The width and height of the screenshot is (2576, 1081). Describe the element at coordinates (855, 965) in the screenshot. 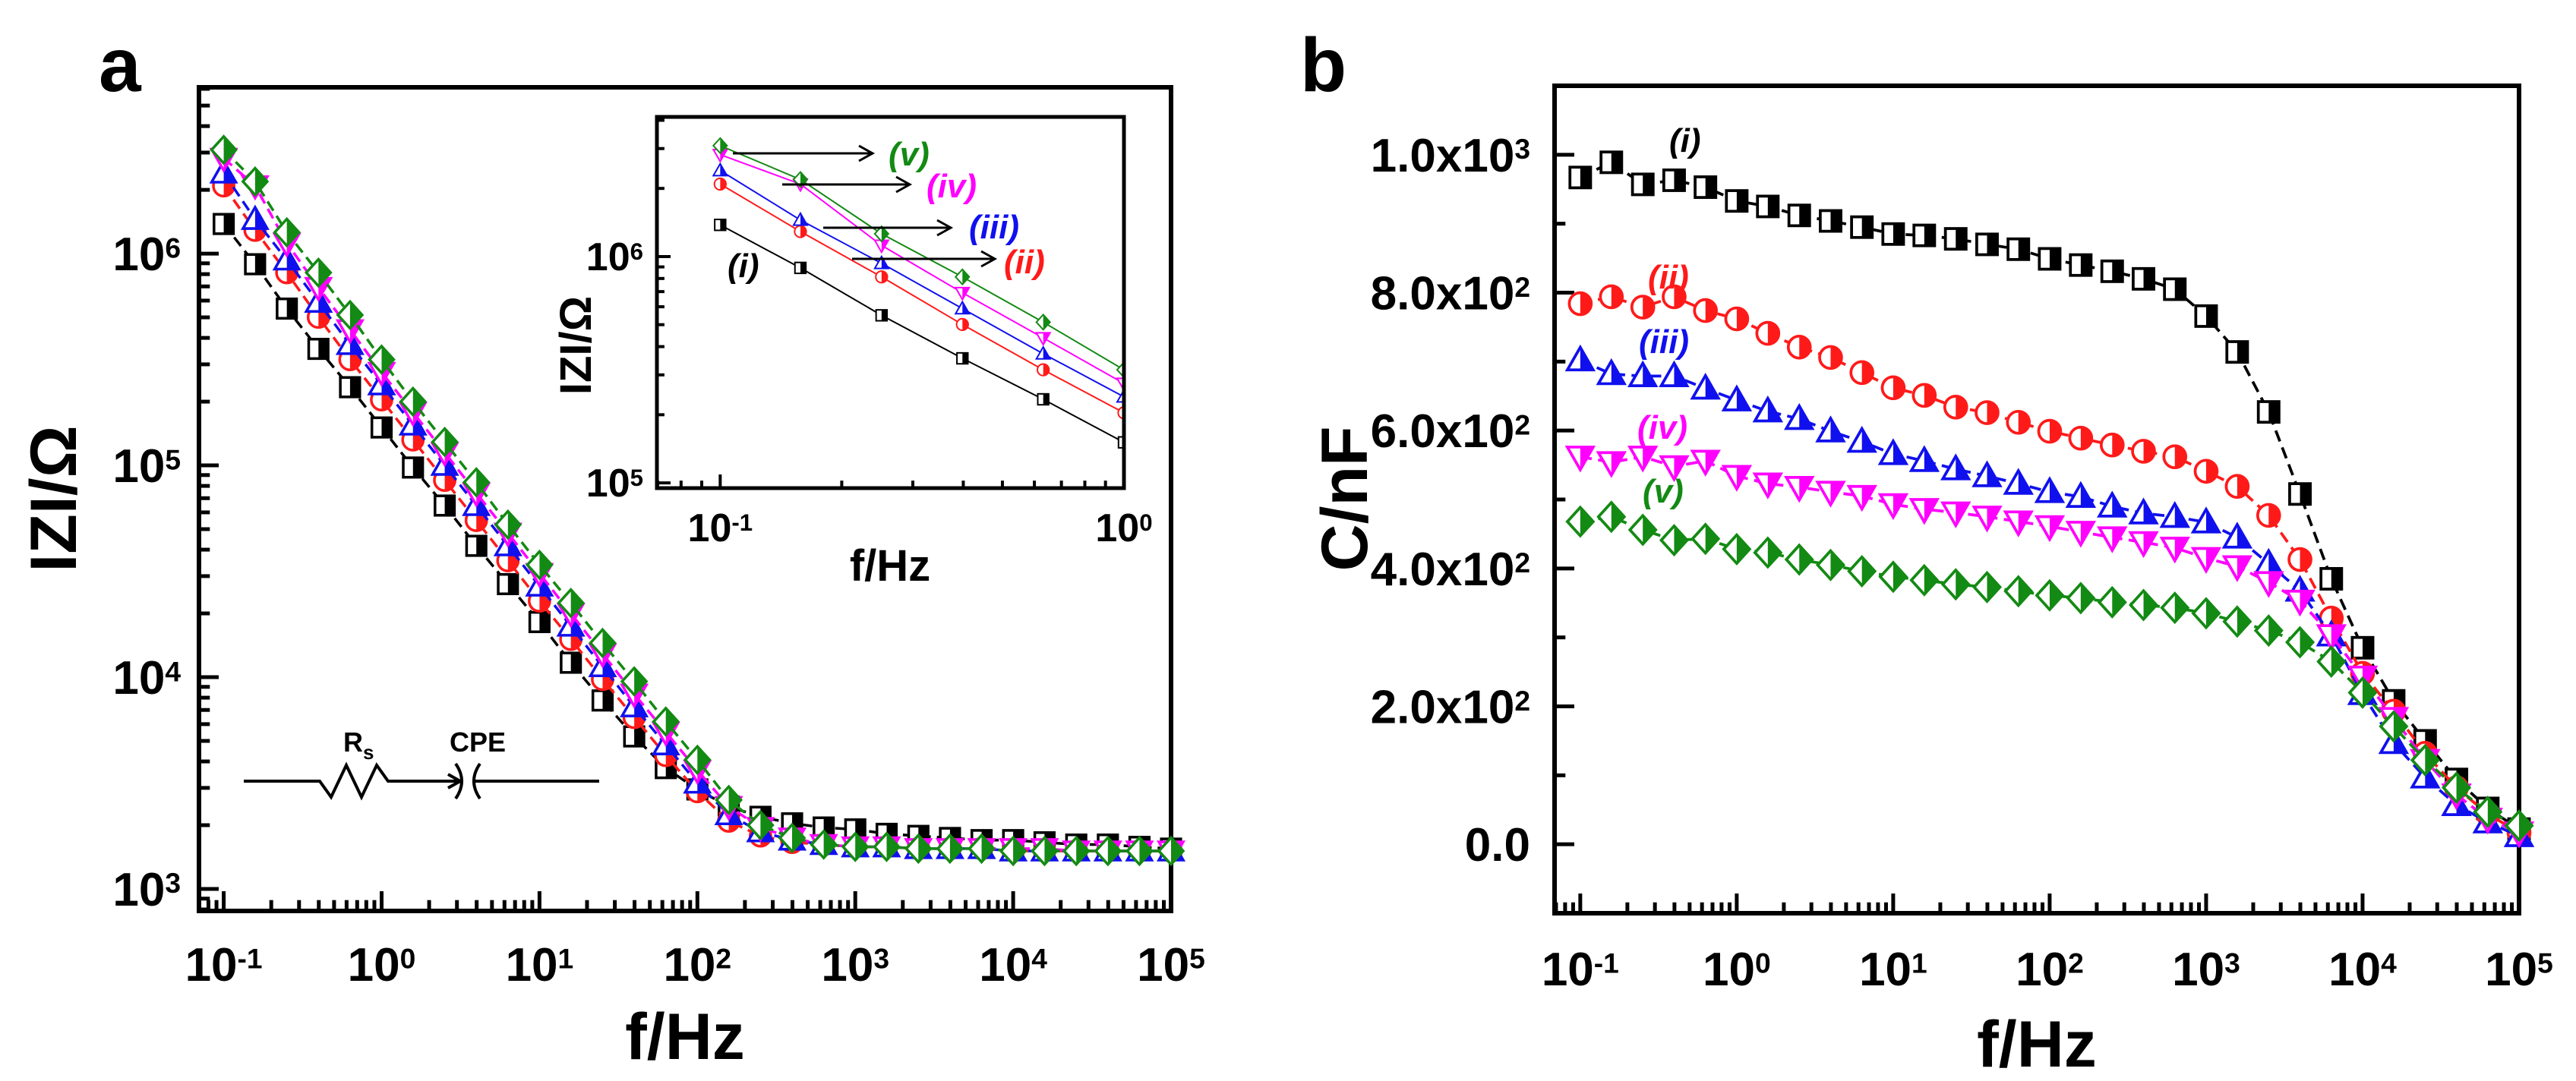

I see `x-tick-label: 10³` at that location.